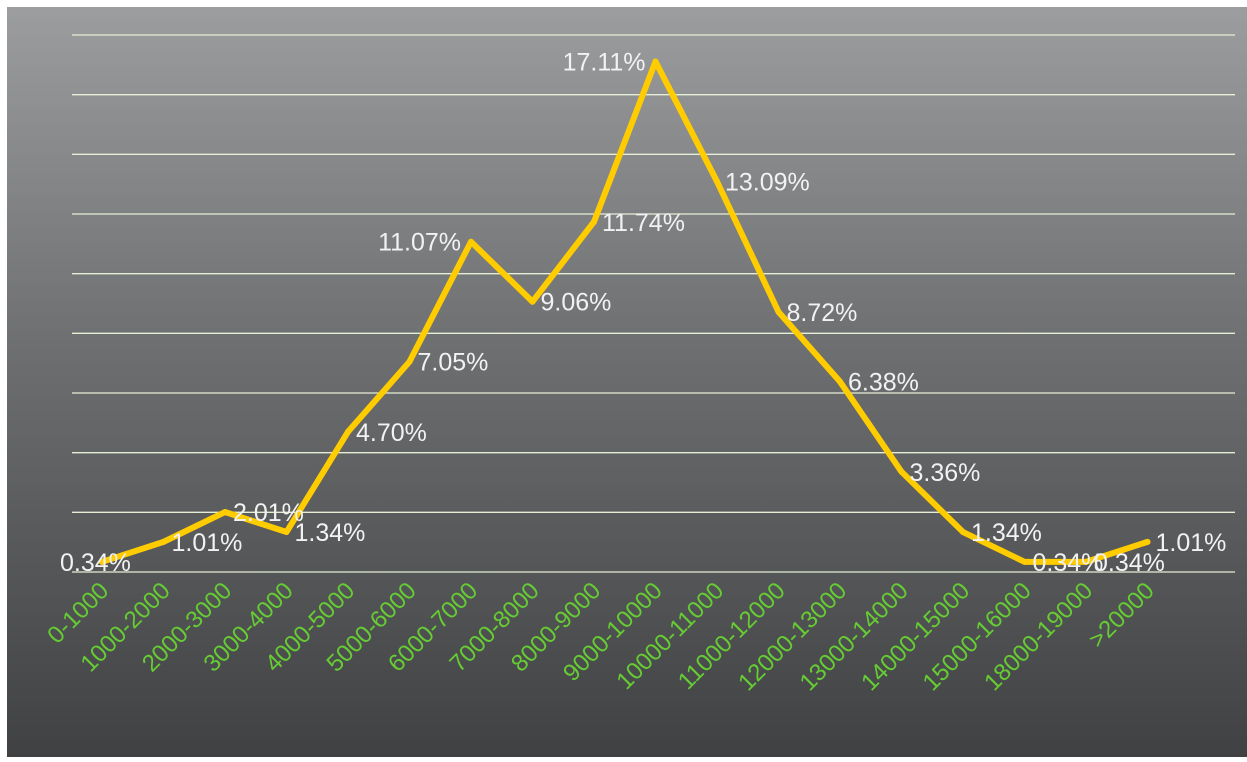 The width and height of the screenshot is (1247, 762). What do you see at coordinates (391, 433) in the screenshot?
I see `data-label: 4.70%` at bounding box center [391, 433].